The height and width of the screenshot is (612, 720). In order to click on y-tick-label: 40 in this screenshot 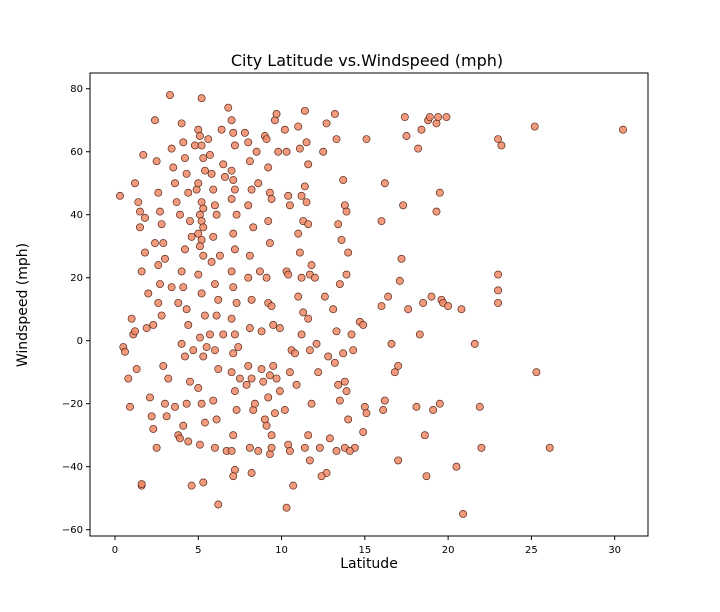, I will do `click(76, 215)`.